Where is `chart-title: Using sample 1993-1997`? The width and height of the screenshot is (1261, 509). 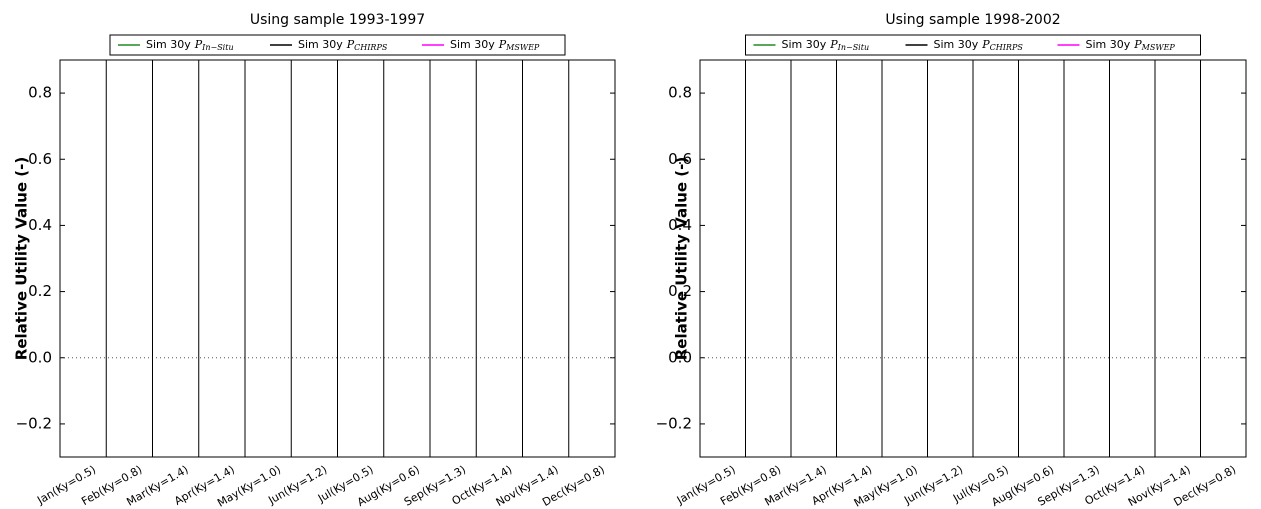 chart-title: Using sample 1993-1997 is located at coordinates (337, 20).